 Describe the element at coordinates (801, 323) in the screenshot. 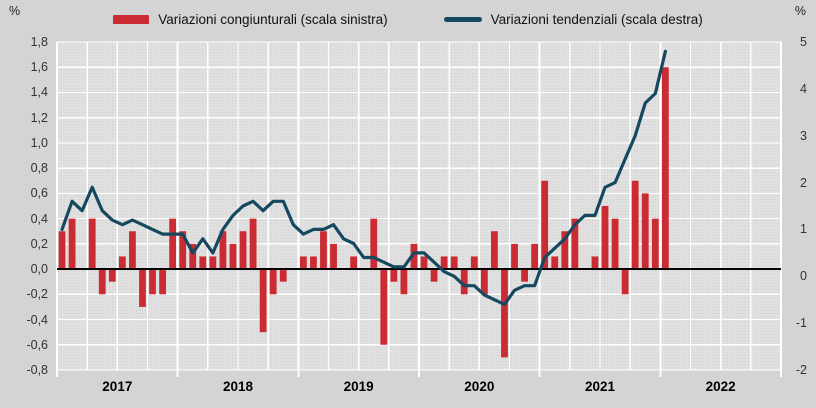

I see `right-axis-tick-label: -1` at that location.